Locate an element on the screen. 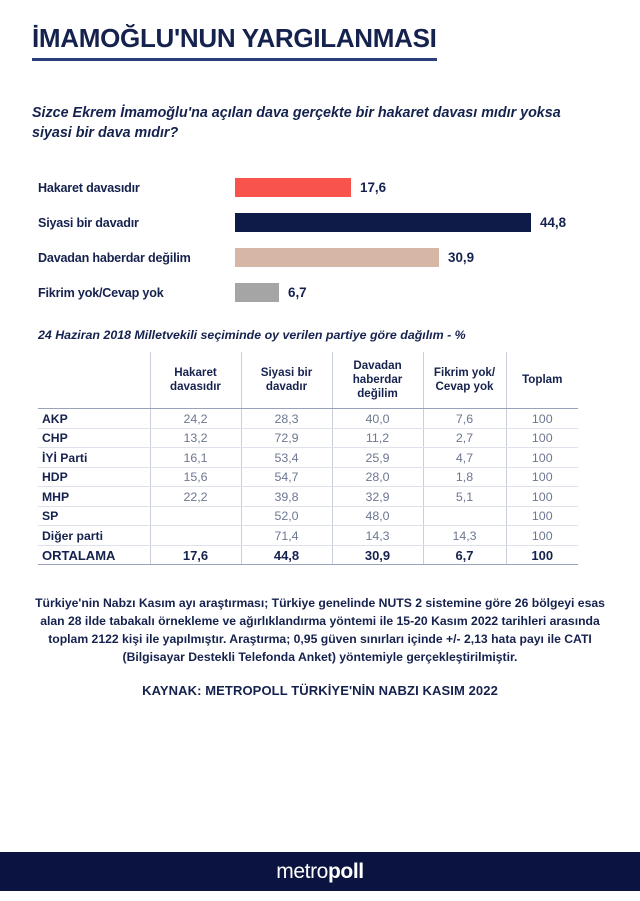 This screenshot has width=640, height=901. cell: 22,2 is located at coordinates (195, 496).